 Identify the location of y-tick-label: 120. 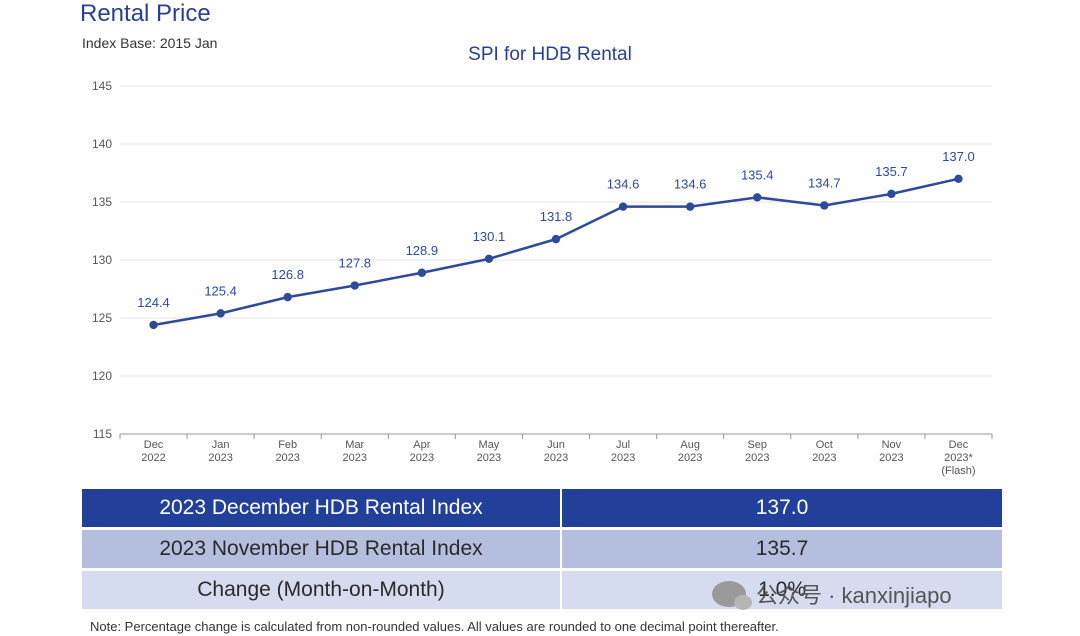
(102, 376).